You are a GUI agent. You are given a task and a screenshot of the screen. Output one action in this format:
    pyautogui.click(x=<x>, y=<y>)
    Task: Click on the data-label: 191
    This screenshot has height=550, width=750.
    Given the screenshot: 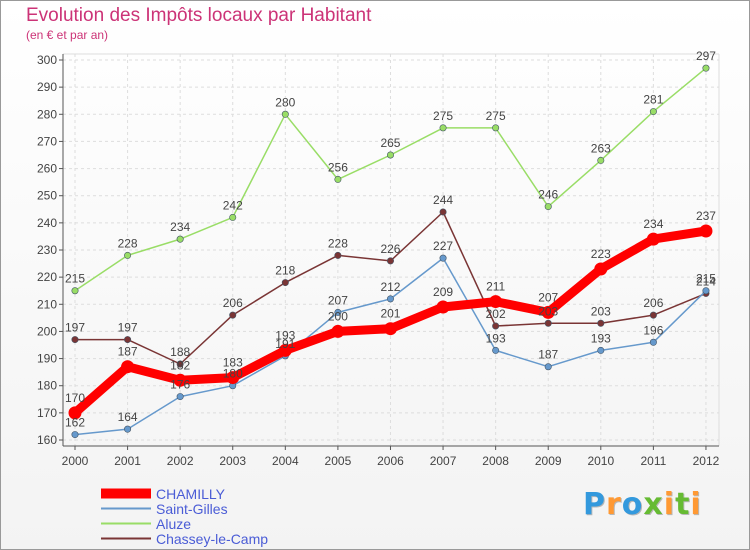 What is the action you would take?
    pyautogui.click(x=285, y=344)
    